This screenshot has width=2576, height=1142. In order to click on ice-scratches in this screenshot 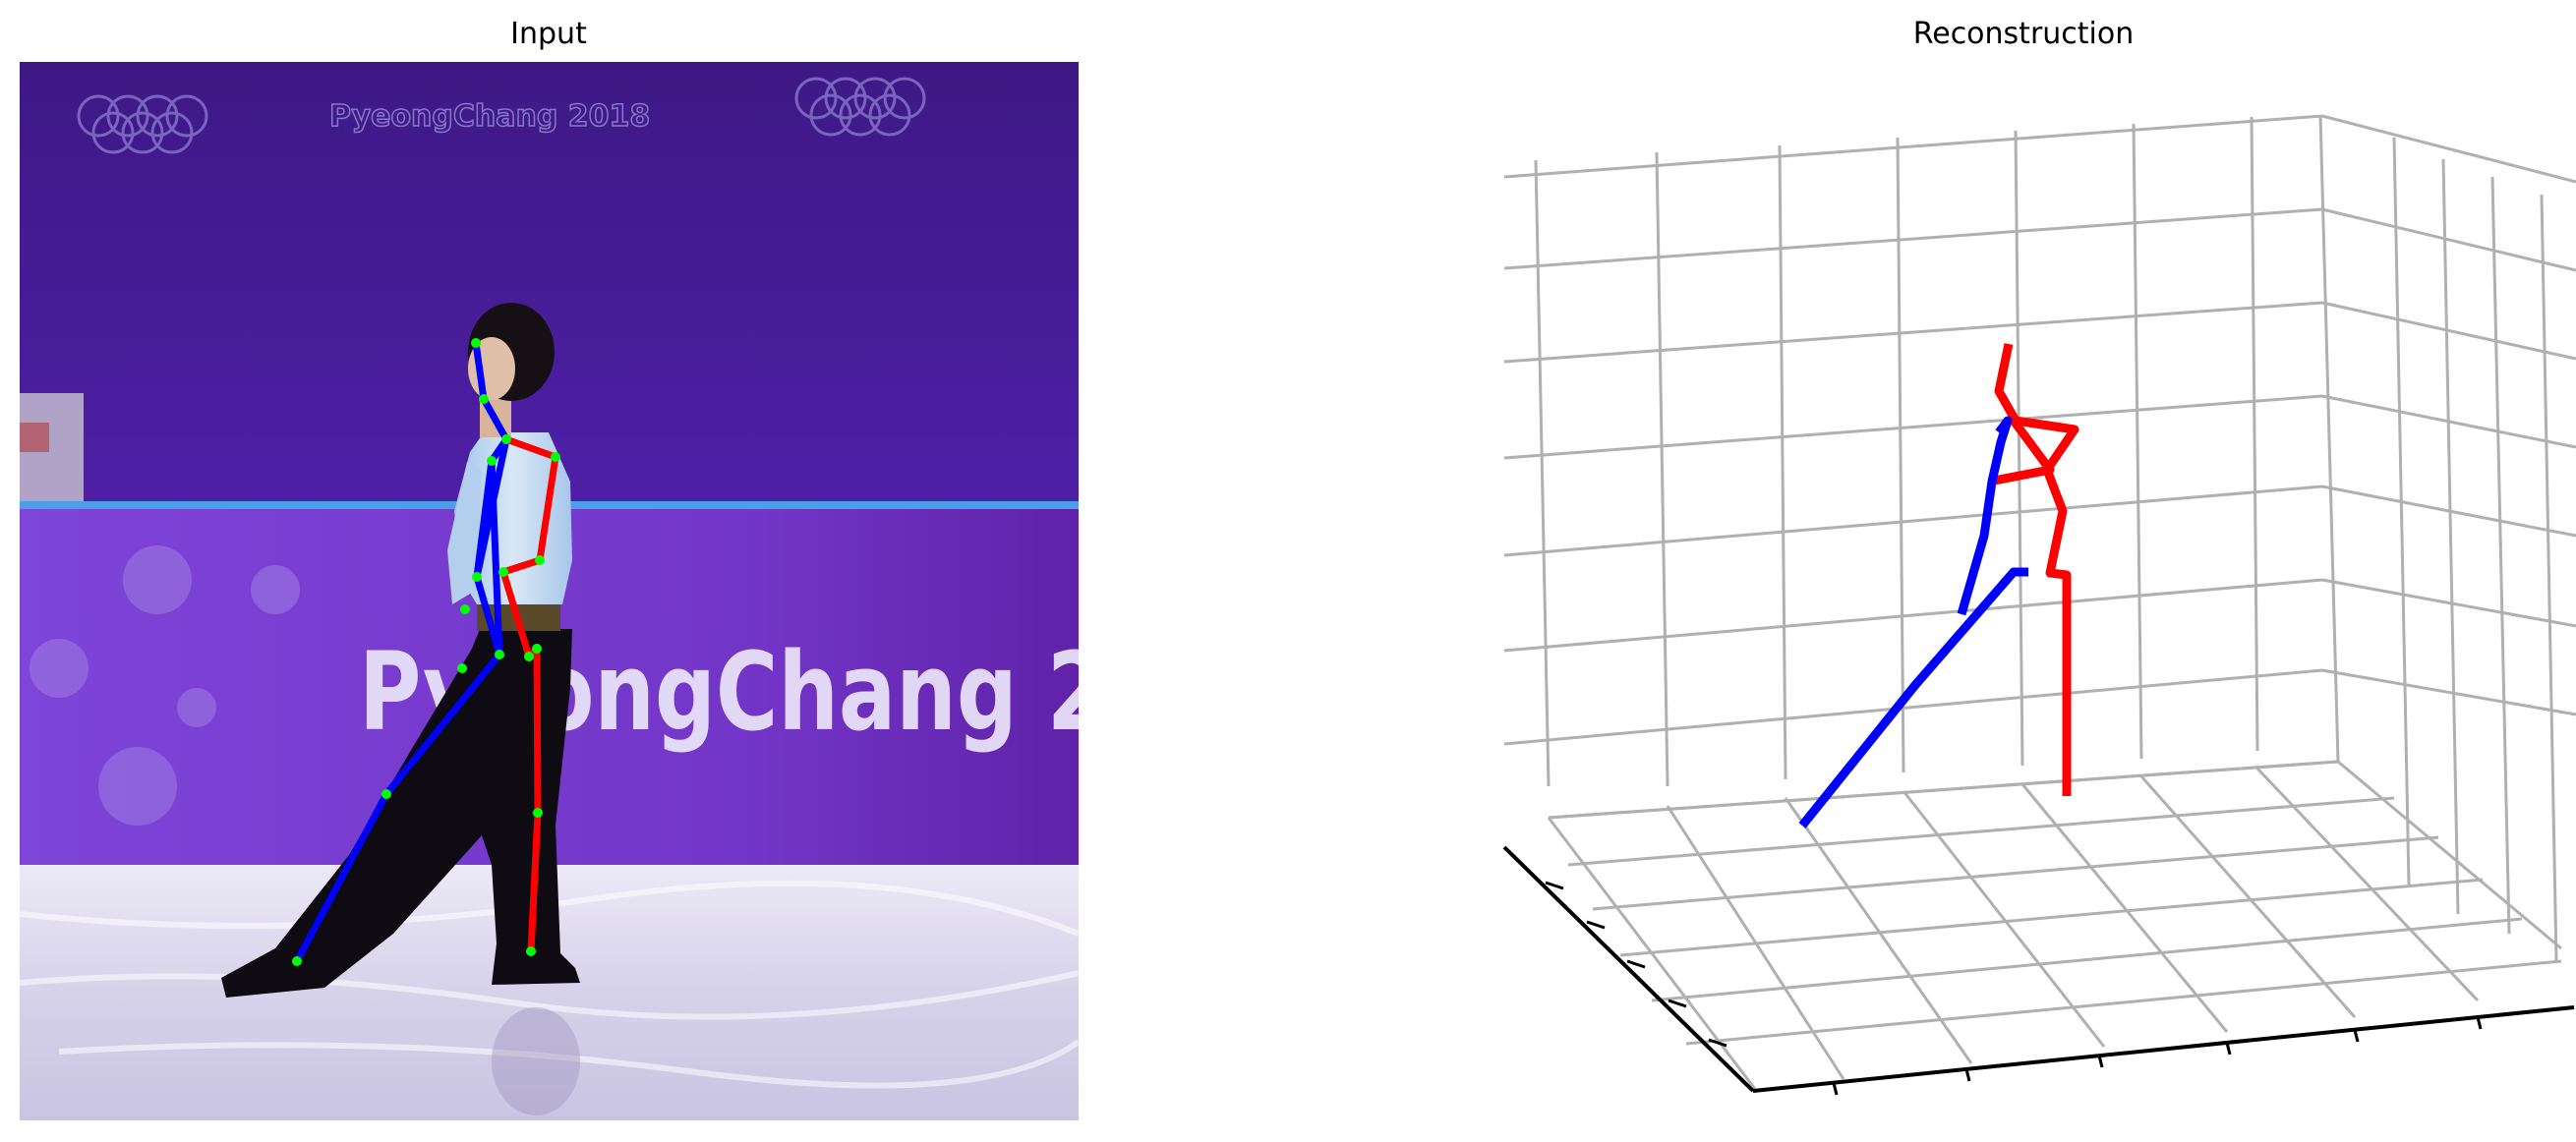, I will do `click(549, 984)`.